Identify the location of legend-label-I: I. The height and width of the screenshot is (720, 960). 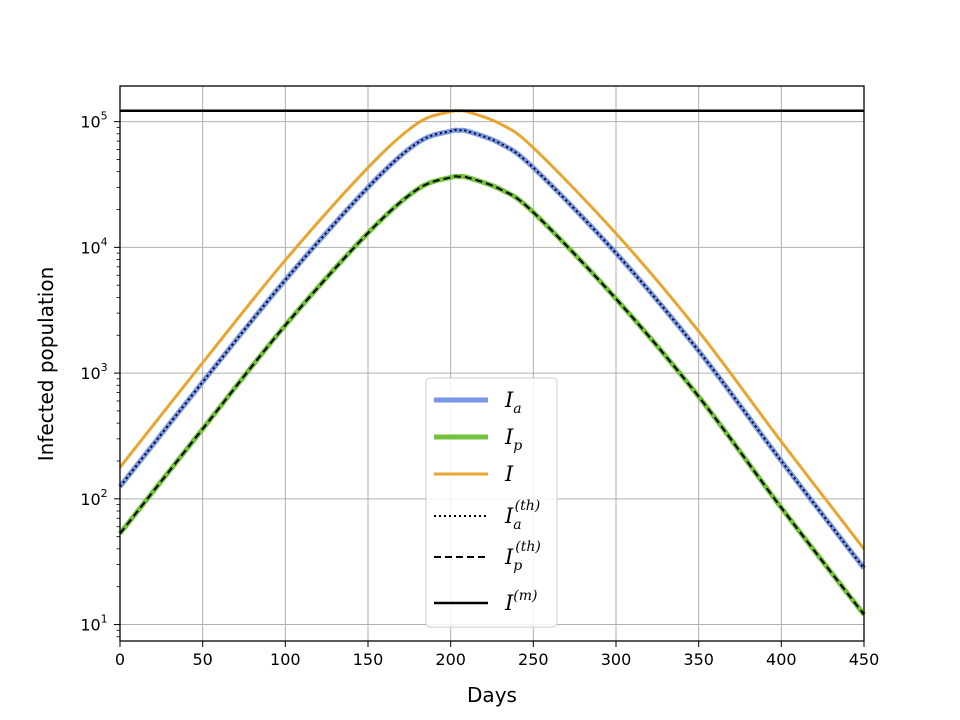
(509, 474).